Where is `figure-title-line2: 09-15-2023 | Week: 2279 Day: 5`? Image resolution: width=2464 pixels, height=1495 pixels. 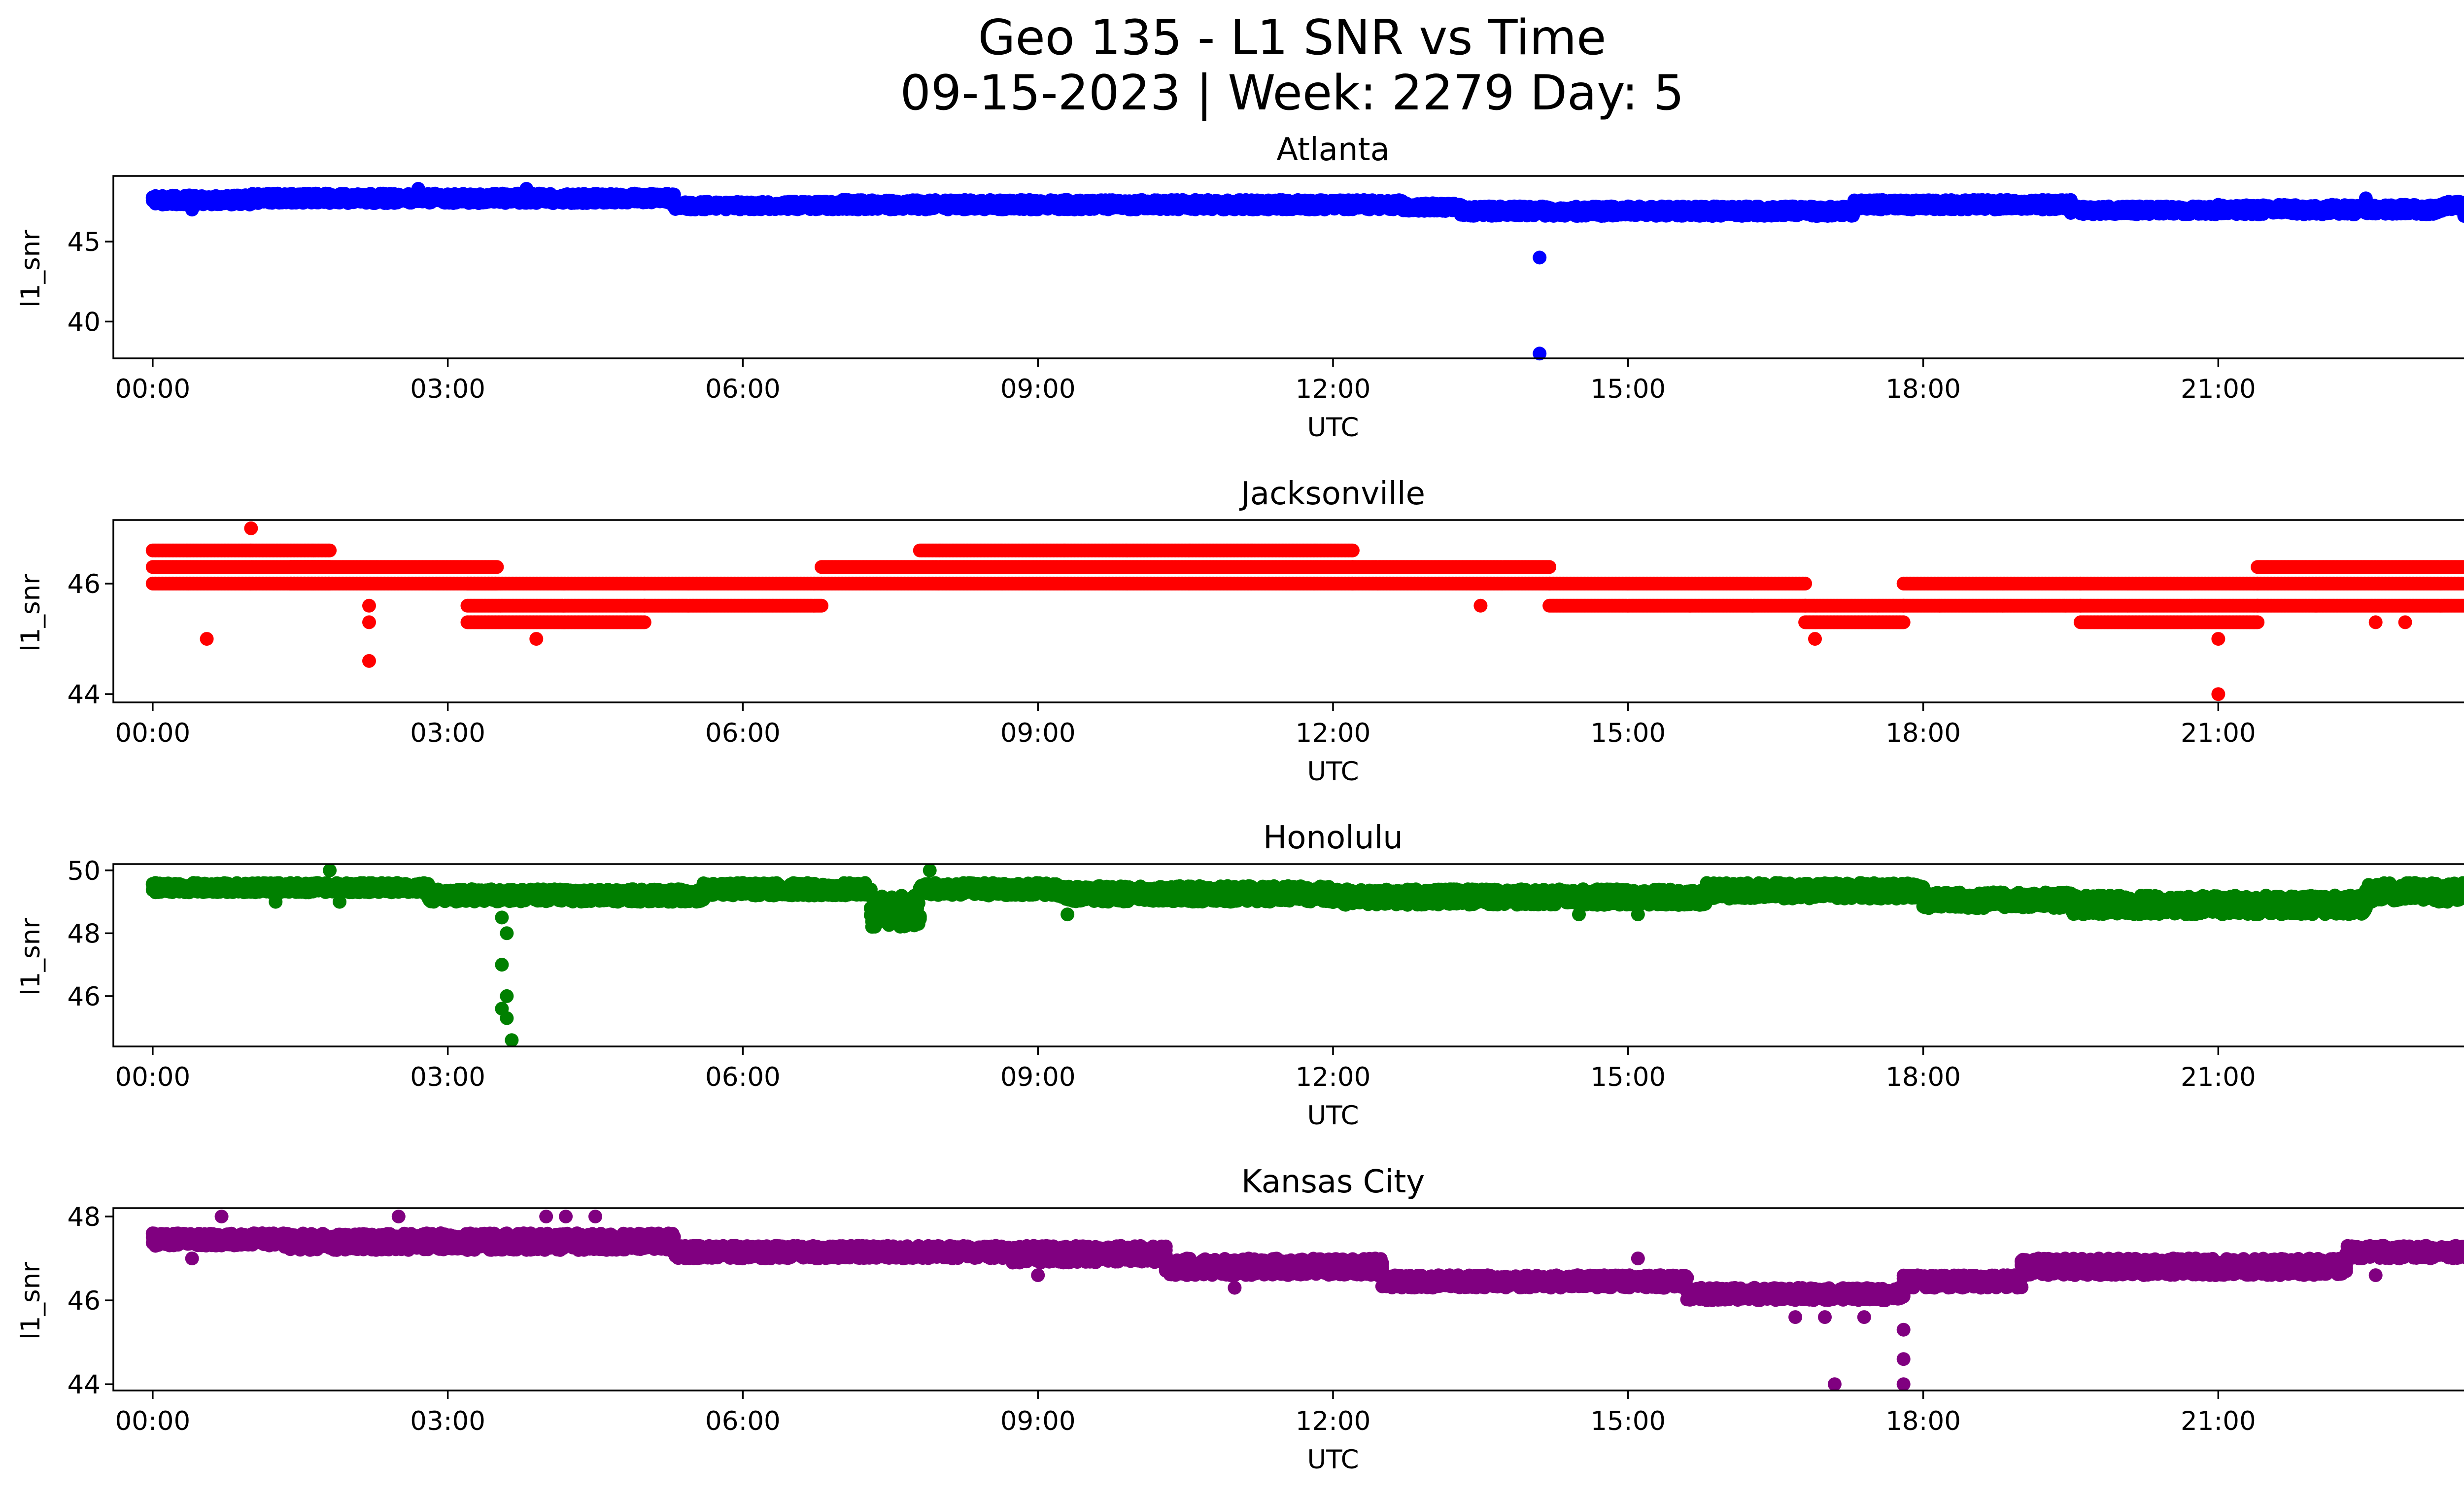
figure-title-line2: 09-15-2023 | Week: 2279 Day: 5 is located at coordinates (1292, 93).